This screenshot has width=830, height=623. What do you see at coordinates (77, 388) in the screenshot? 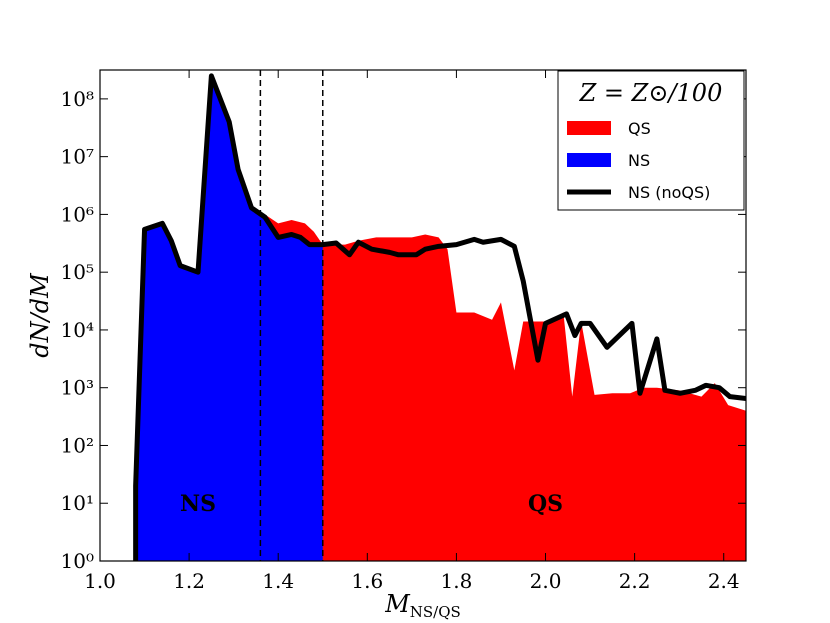
I see `y-tick-label: 10³` at bounding box center [77, 388].